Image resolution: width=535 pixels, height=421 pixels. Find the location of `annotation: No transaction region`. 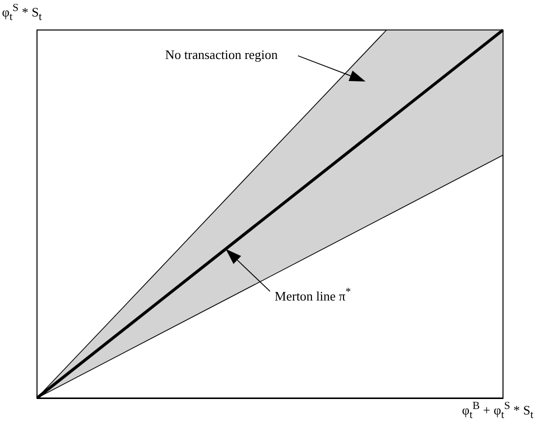

annotation: No transaction region is located at coordinates (221, 54).